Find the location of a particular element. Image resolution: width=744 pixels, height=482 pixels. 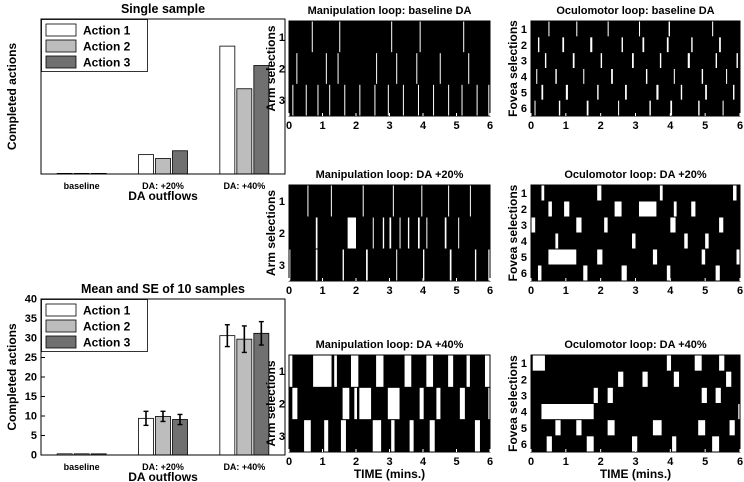

y-tick-label: 5 is located at coordinates (34, 436).